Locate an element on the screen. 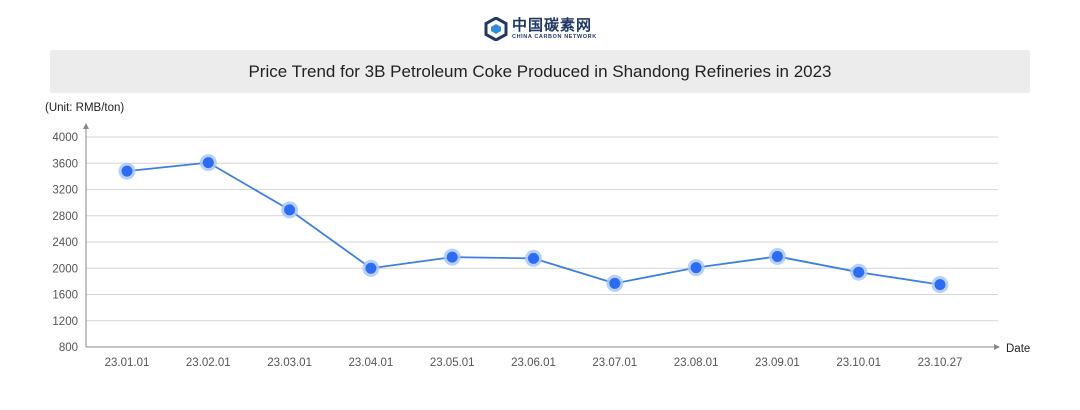 The height and width of the screenshot is (410, 1080). x-tick-label: 23.02.01 is located at coordinates (208, 363).